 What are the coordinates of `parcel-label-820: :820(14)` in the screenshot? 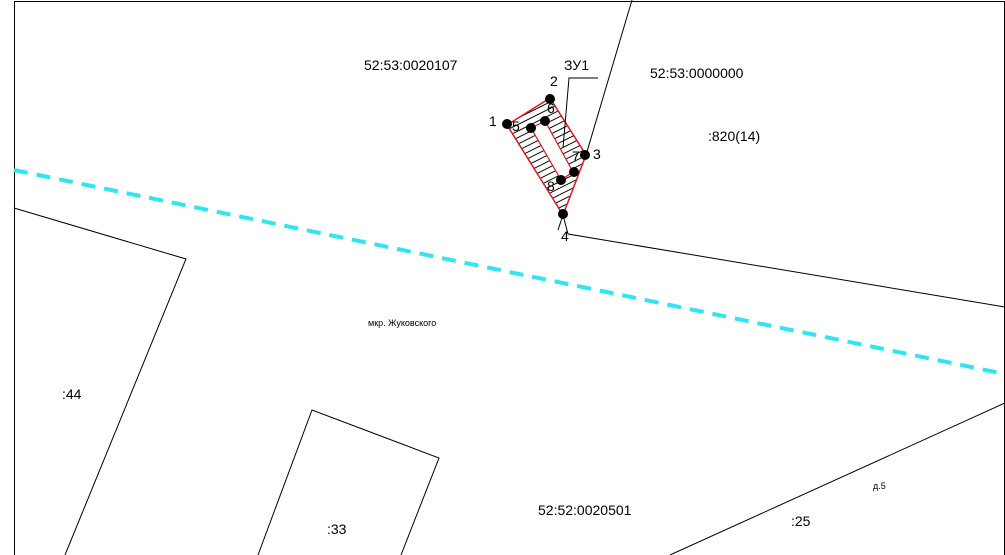 It's located at (734, 136).